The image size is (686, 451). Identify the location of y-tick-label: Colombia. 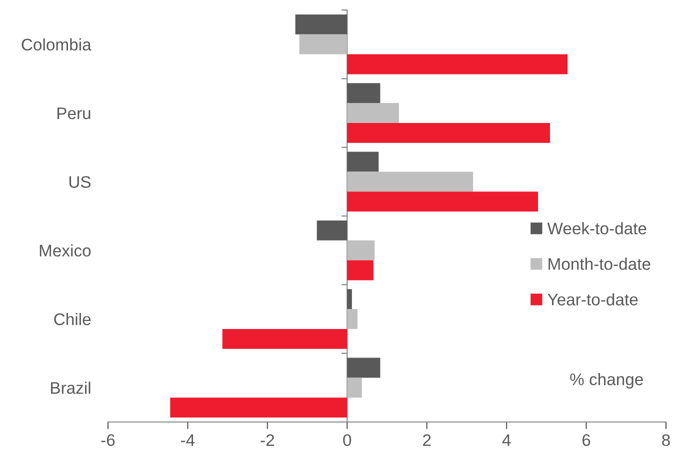
(57, 44).